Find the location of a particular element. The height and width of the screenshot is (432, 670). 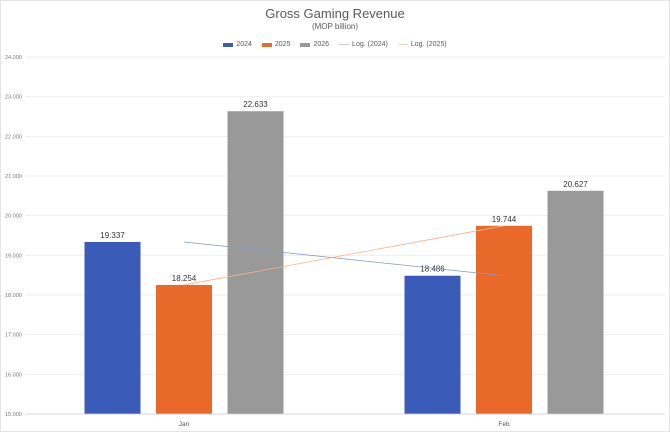

legend-item-log-2025: Log. (2025) is located at coordinates (422, 44).